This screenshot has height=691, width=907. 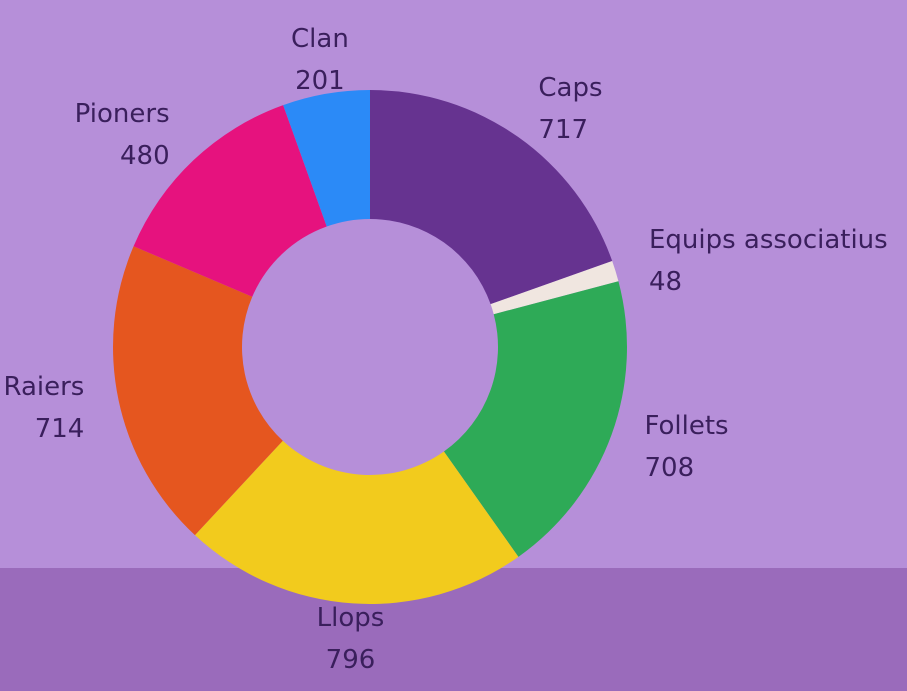 I want to click on slice-label: Caps, so click(x=570, y=88).